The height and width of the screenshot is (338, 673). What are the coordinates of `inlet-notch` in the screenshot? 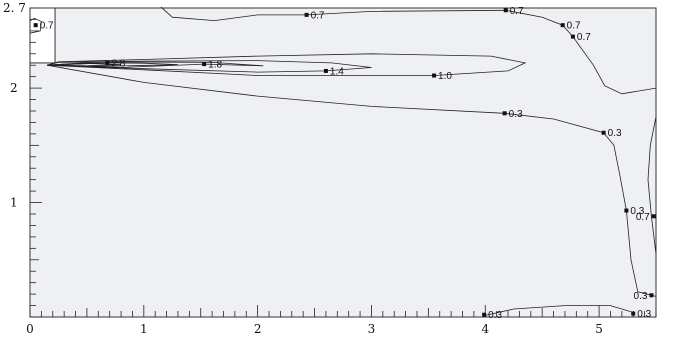 It's located at (42, 35).